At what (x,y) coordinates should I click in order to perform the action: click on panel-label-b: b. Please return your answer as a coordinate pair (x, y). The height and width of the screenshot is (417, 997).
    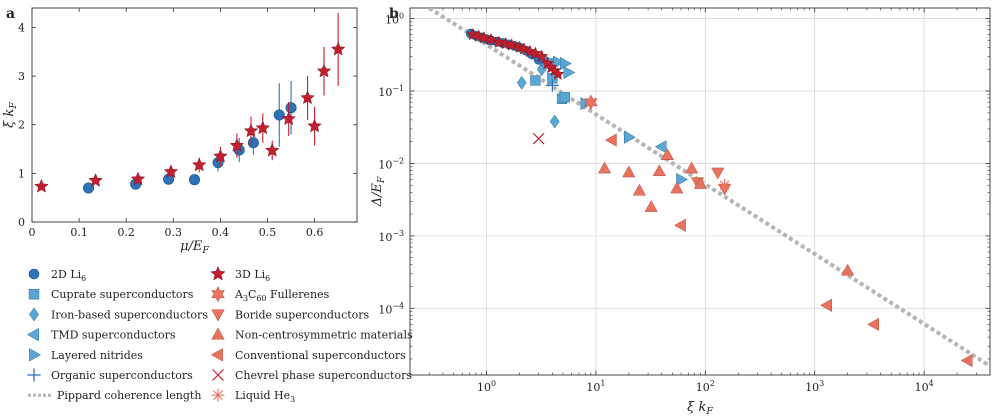
    Looking at the image, I should click on (394, 14).